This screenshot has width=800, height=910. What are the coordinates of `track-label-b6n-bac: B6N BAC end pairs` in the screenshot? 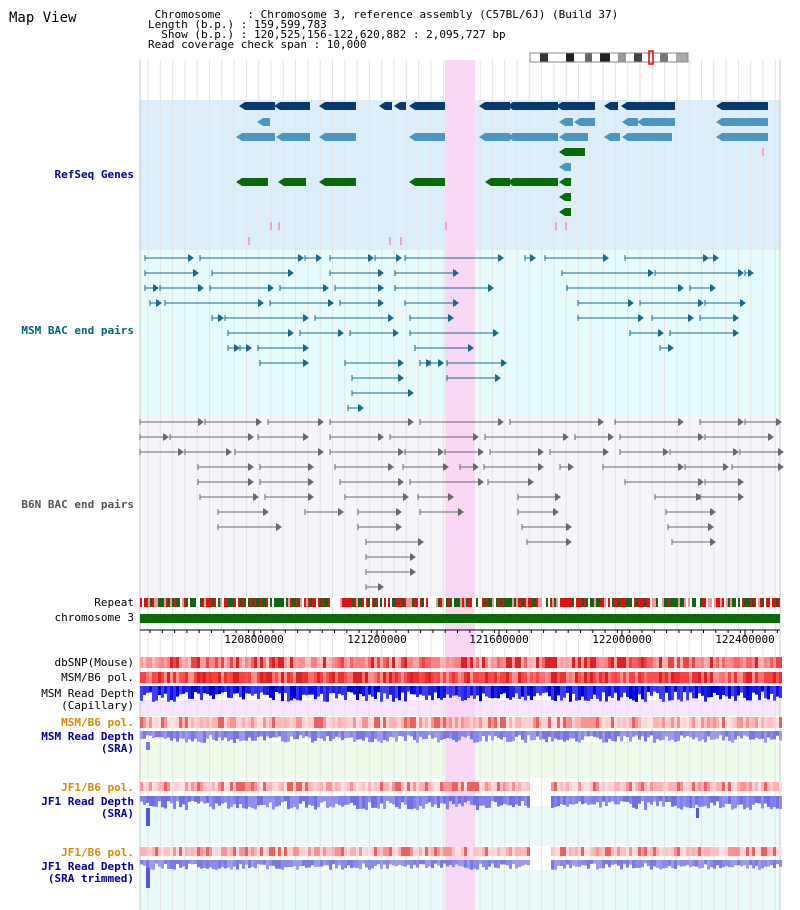 It's located at (77, 504).